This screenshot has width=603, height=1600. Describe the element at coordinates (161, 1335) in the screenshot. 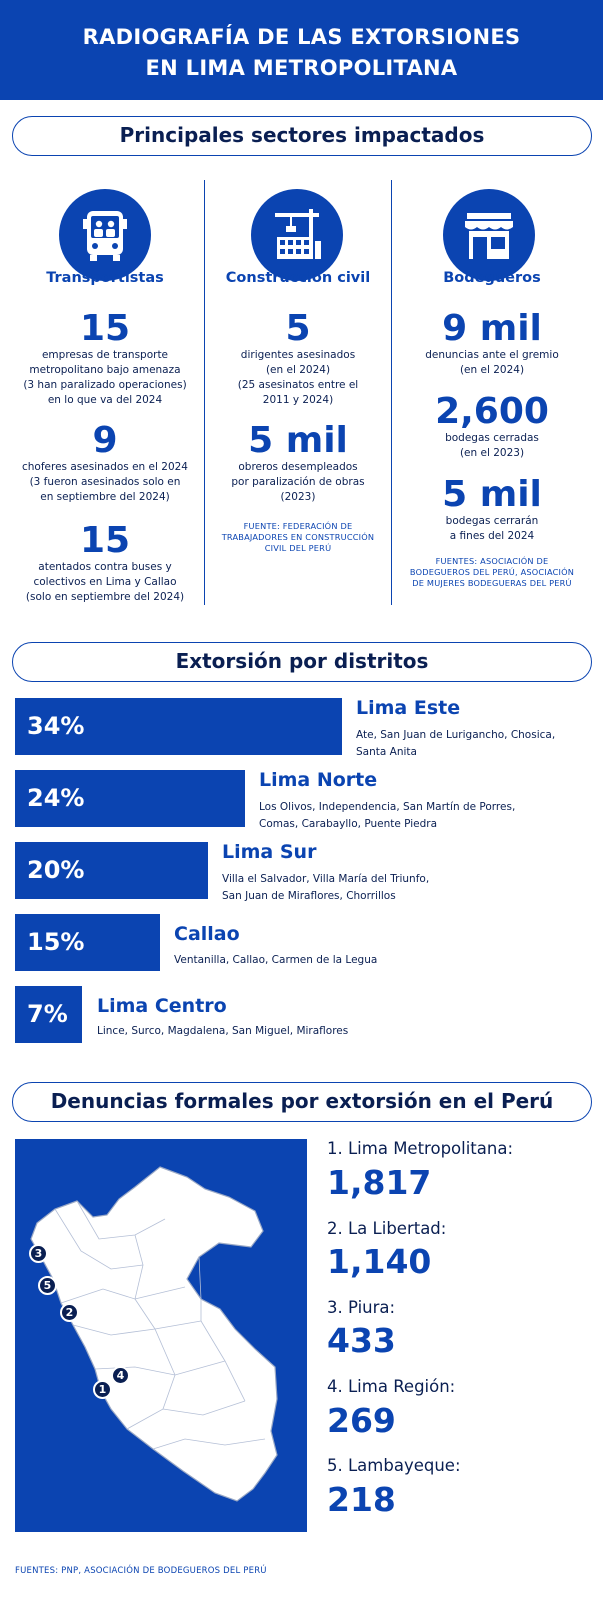

I see `peru-map` at that location.